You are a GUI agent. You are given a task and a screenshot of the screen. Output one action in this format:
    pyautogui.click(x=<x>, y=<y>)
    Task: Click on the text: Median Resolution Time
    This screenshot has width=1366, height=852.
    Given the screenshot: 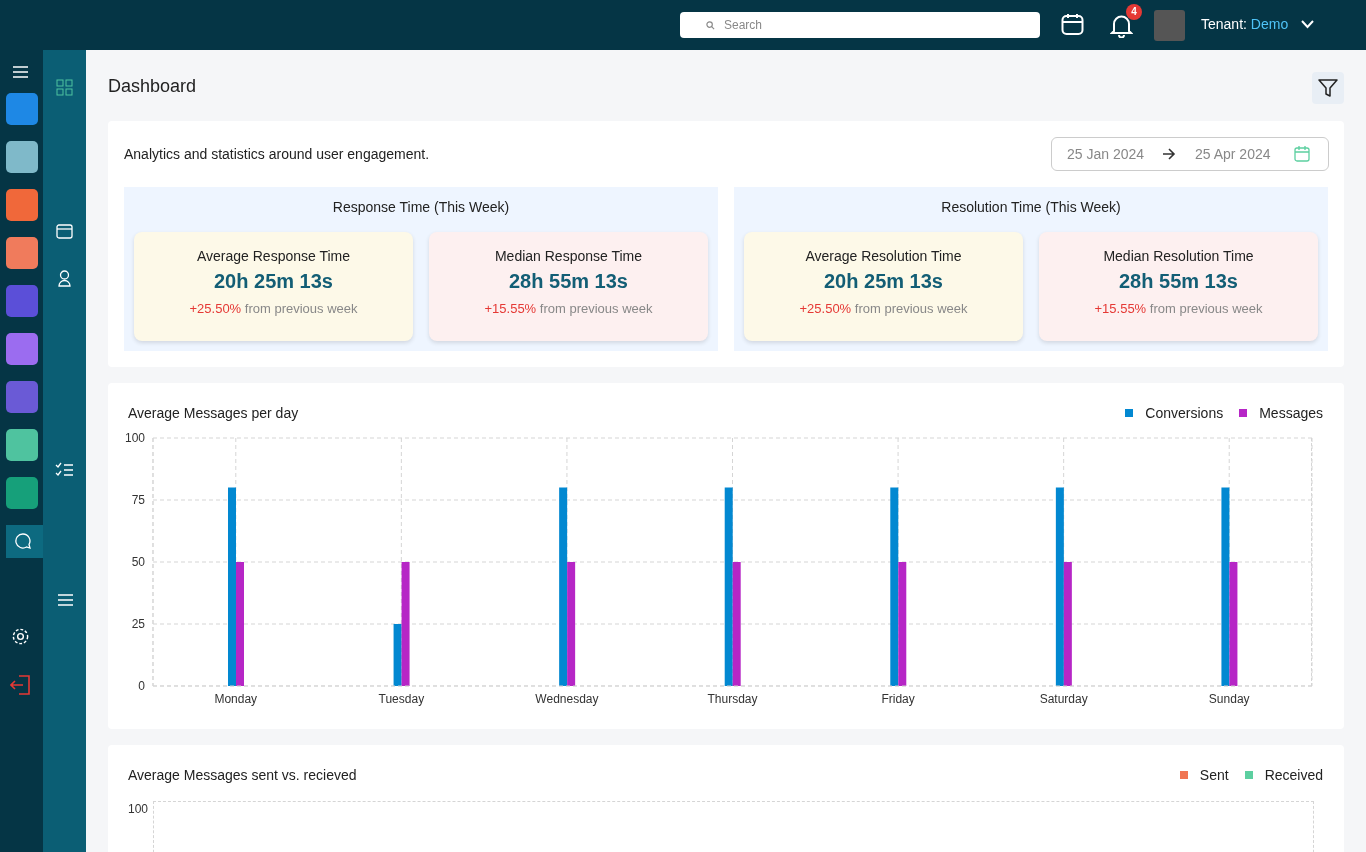 What is the action you would take?
    pyautogui.click(x=1178, y=256)
    